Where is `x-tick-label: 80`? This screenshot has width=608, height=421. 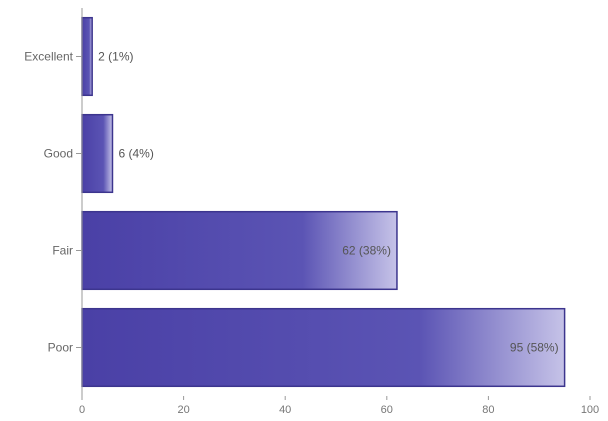 x-tick-label: 80 is located at coordinates (488, 410).